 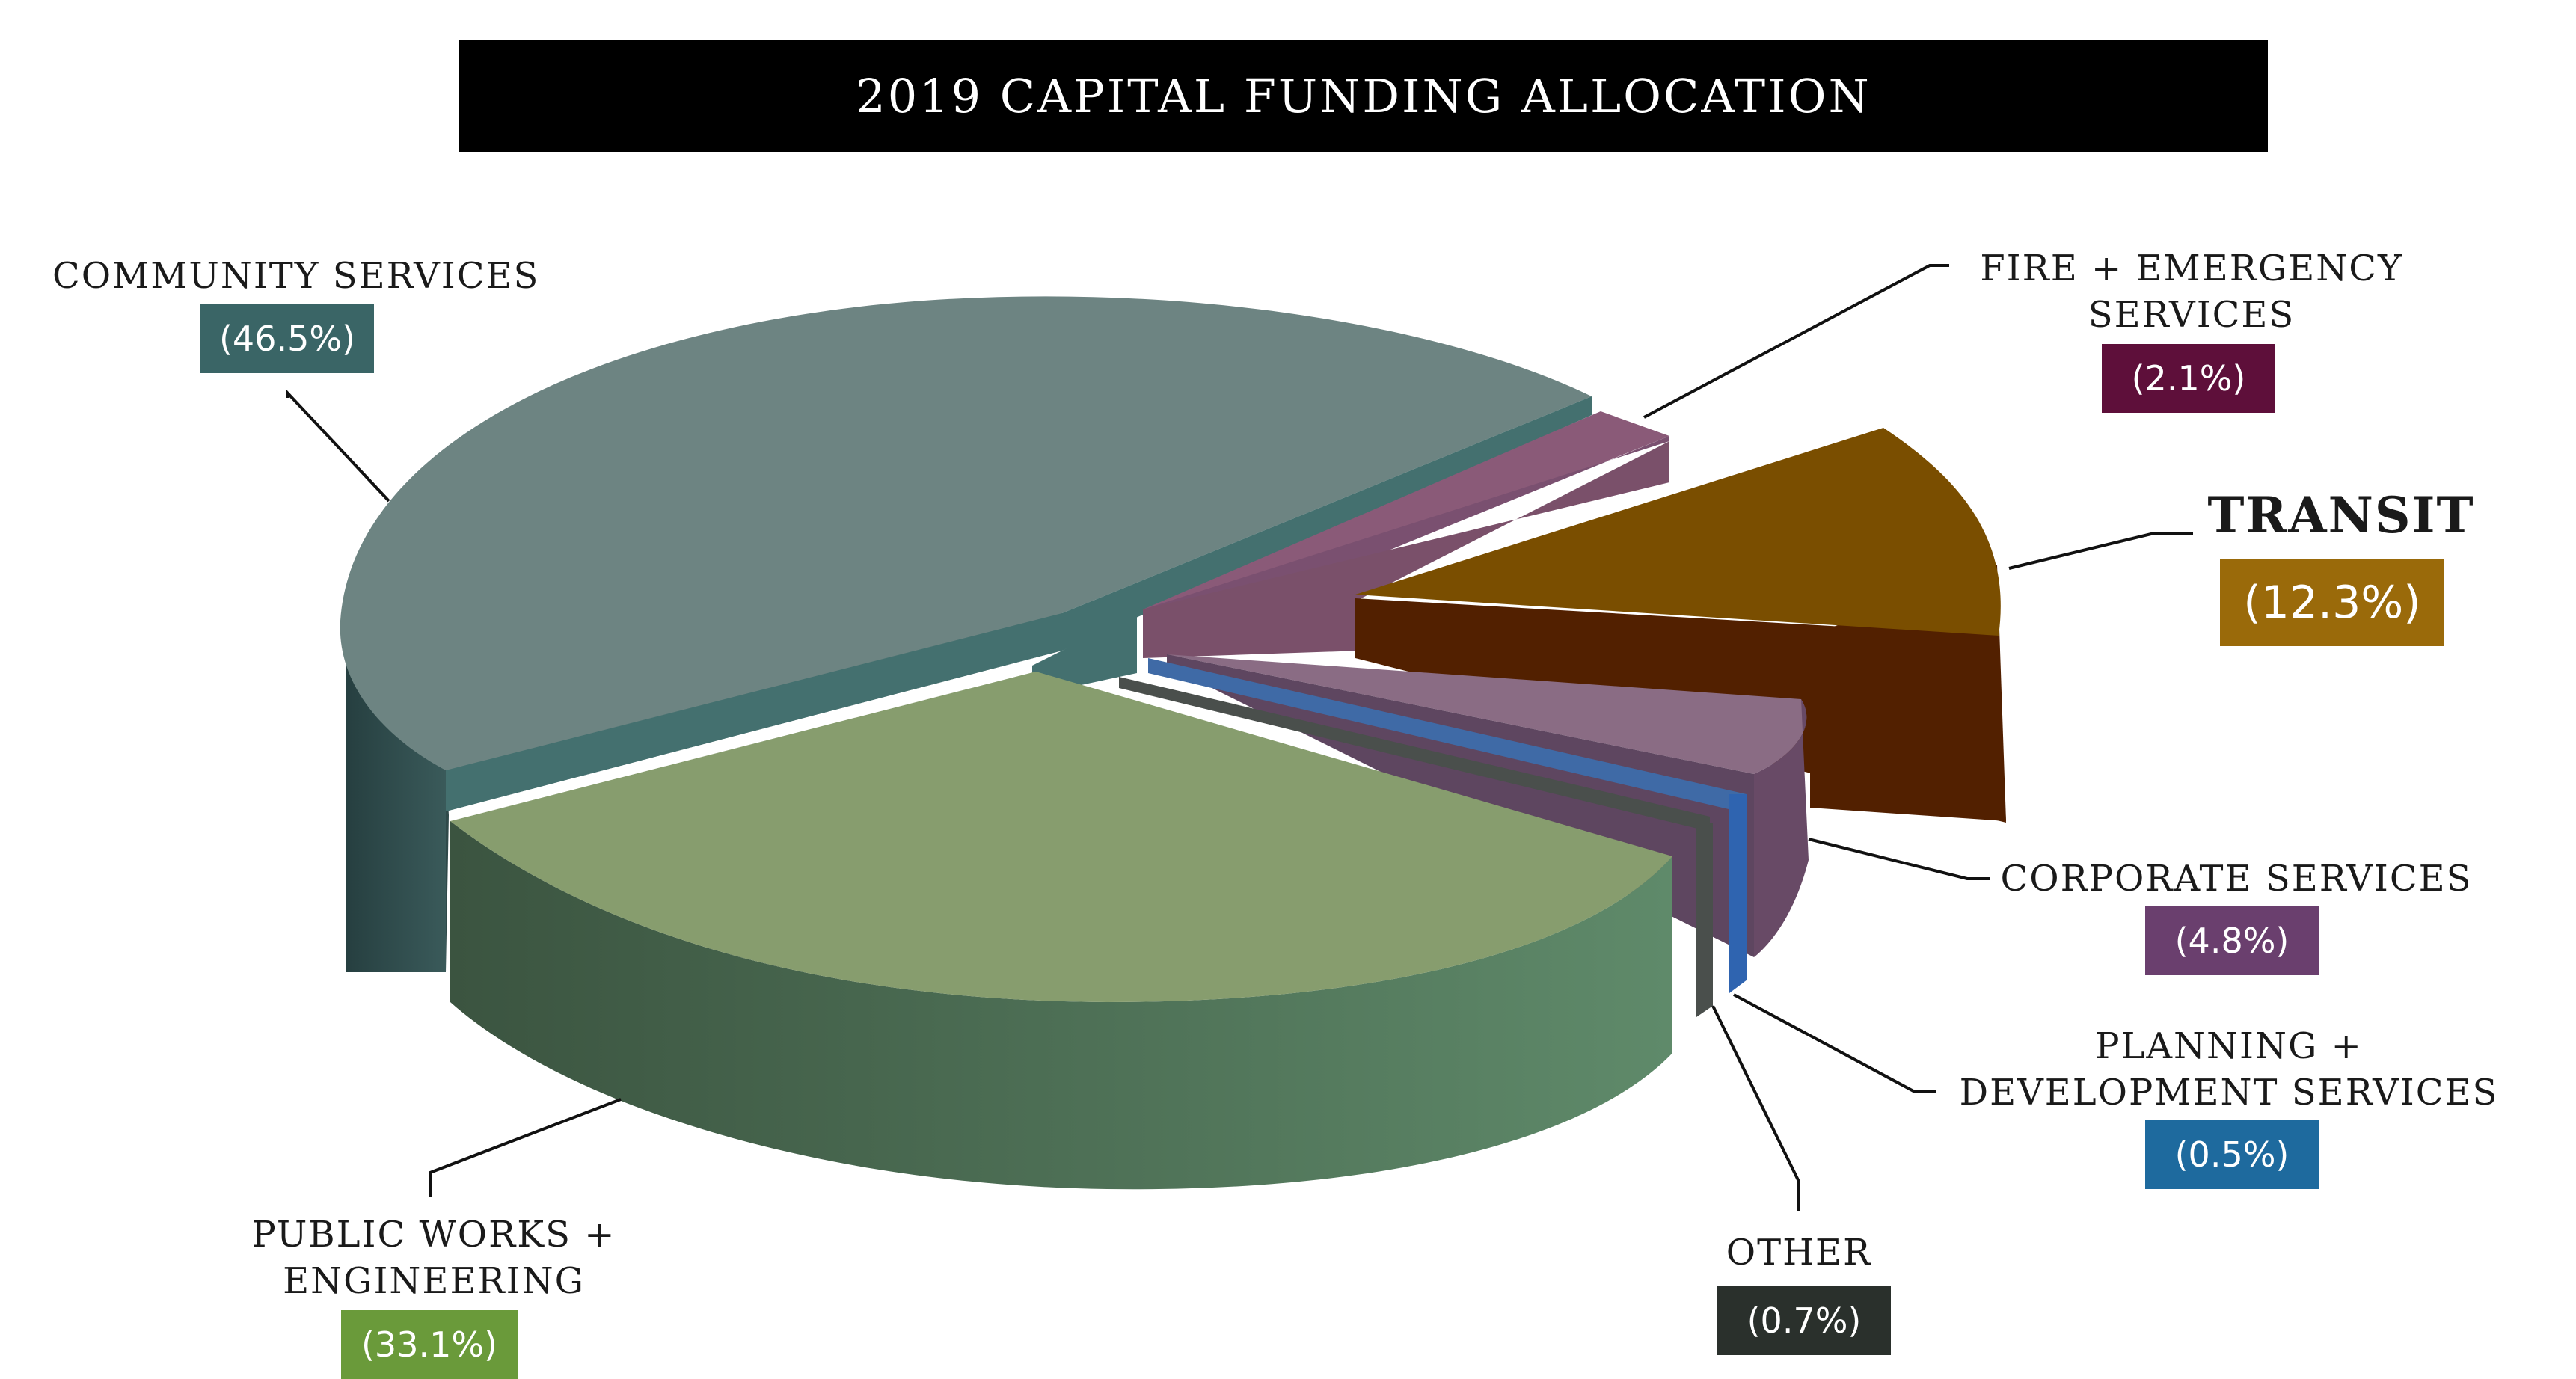 I want to click on label-planning: PLANNING + DEVELOPMENT SERVICES, so click(x=2229, y=1069).